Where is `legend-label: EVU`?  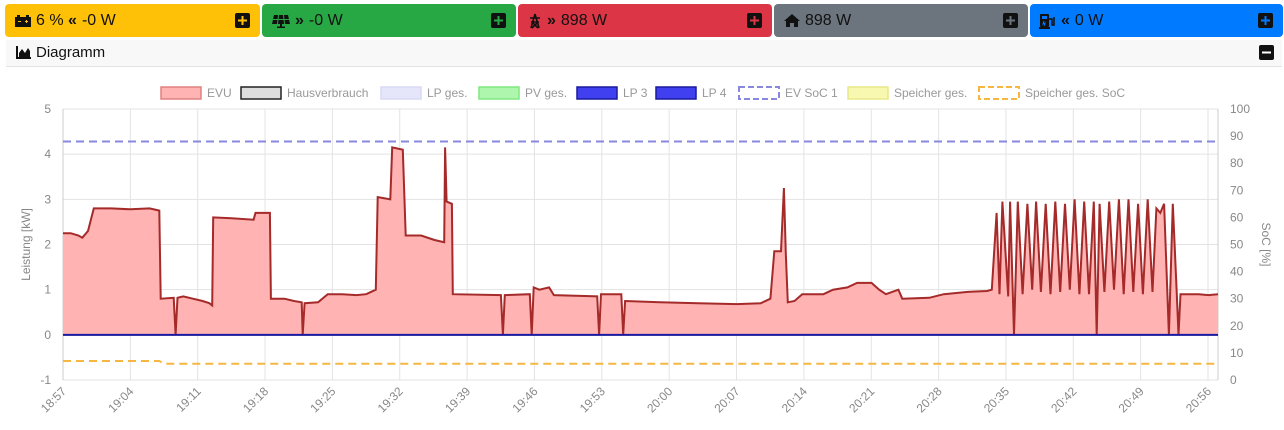
legend-label: EVU is located at coordinates (219, 93).